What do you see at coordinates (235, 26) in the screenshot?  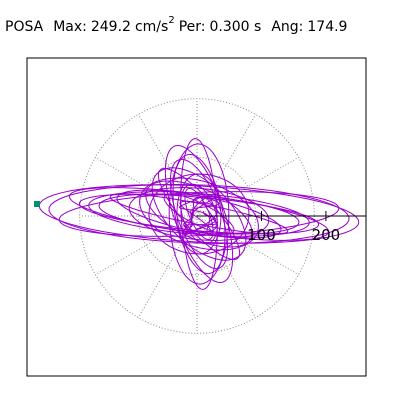 I see `per-value: 0.300 s` at bounding box center [235, 26].